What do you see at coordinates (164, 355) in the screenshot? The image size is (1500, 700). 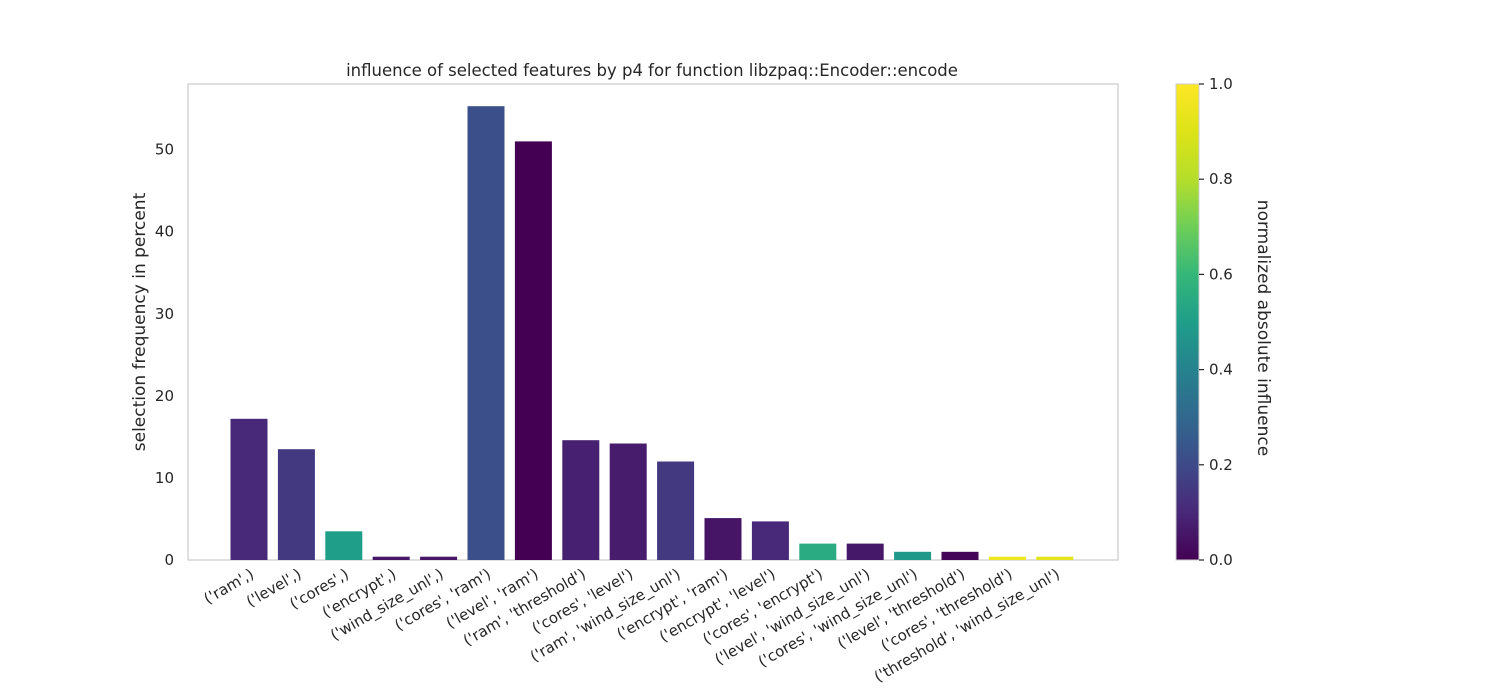 I see `y-axis-ticks: 0 10 20 30 40 50` at bounding box center [164, 355].